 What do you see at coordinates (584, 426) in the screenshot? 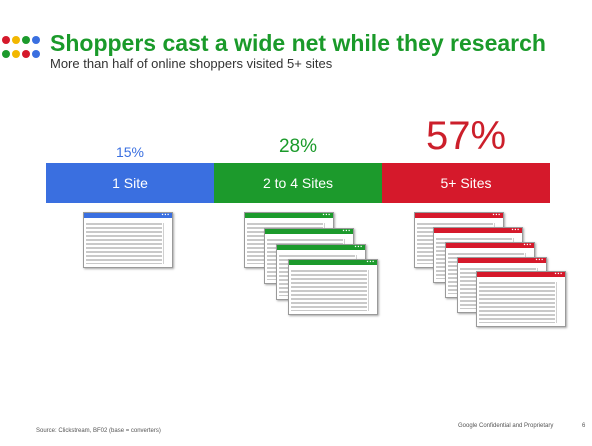
I see `page-number: 6` at bounding box center [584, 426].